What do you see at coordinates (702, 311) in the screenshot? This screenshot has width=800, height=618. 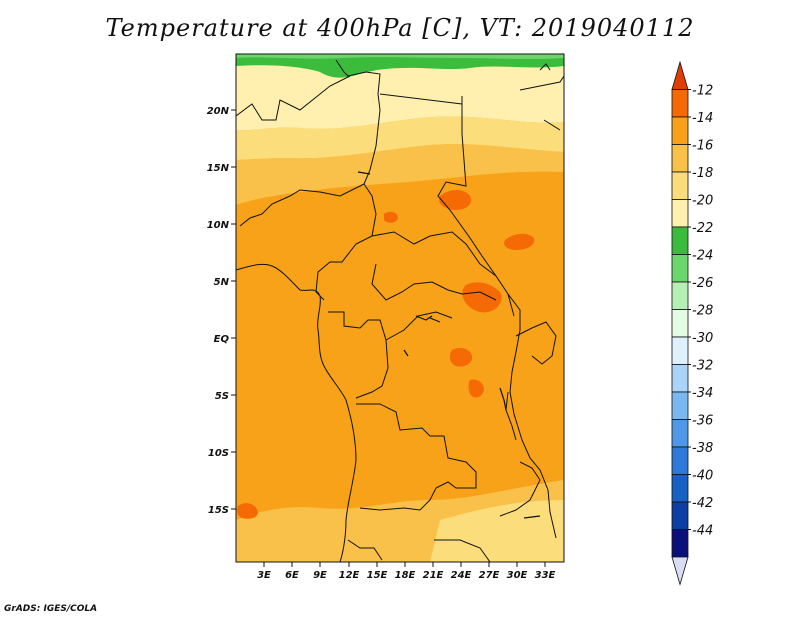 I see `colorbar-label: -28` at bounding box center [702, 311].